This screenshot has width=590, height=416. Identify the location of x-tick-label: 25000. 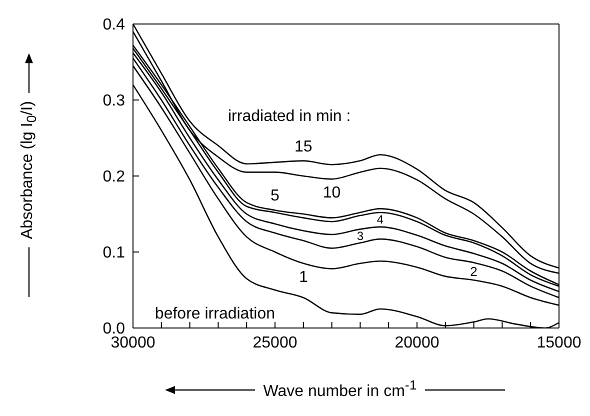
(275, 343).